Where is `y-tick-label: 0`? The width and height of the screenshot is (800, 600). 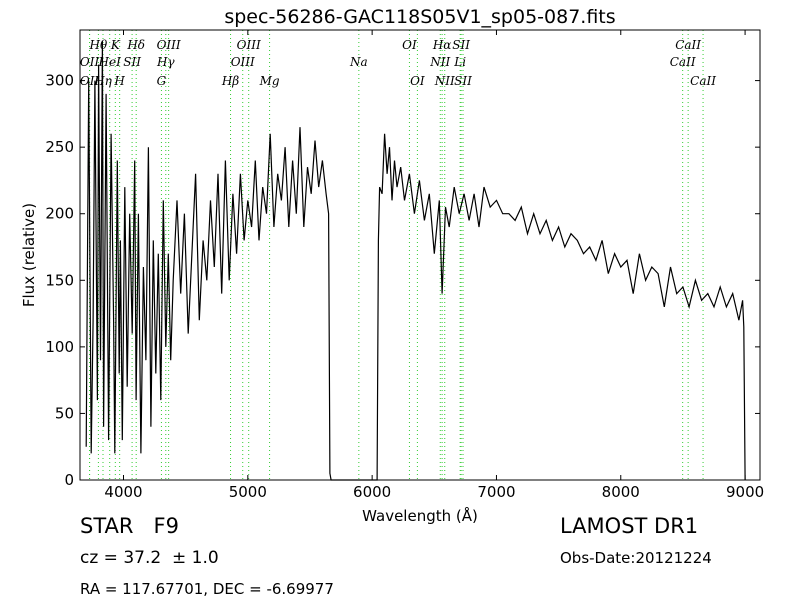 y-tick-label: 0 is located at coordinates (69, 480).